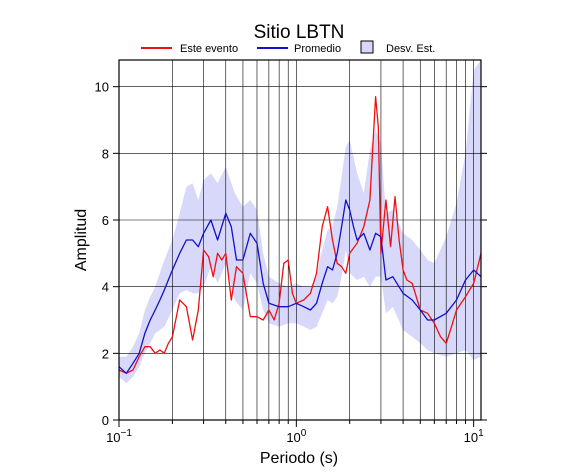 This screenshot has height=475, width=586. What do you see at coordinates (105, 353) in the screenshot?
I see `y-tick-label: 2` at bounding box center [105, 353].